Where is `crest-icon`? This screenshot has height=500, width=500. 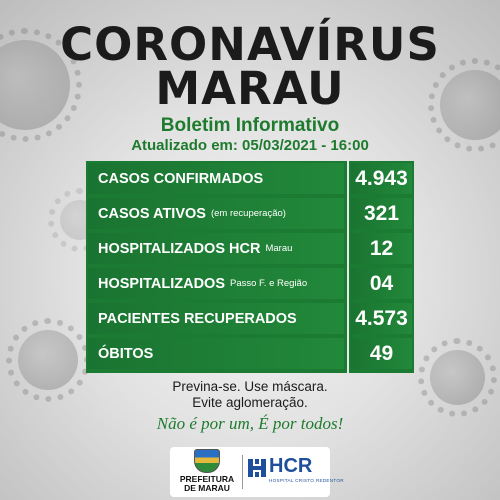 crest-icon is located at coordinates (207, 461).